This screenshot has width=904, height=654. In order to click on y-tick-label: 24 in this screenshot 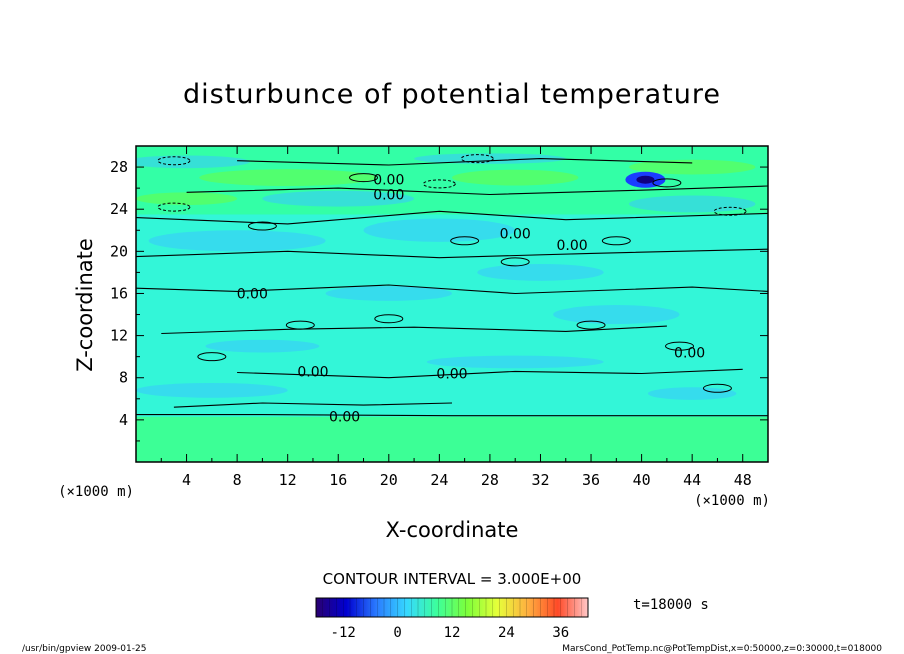, I will do `click(119, 209)`.